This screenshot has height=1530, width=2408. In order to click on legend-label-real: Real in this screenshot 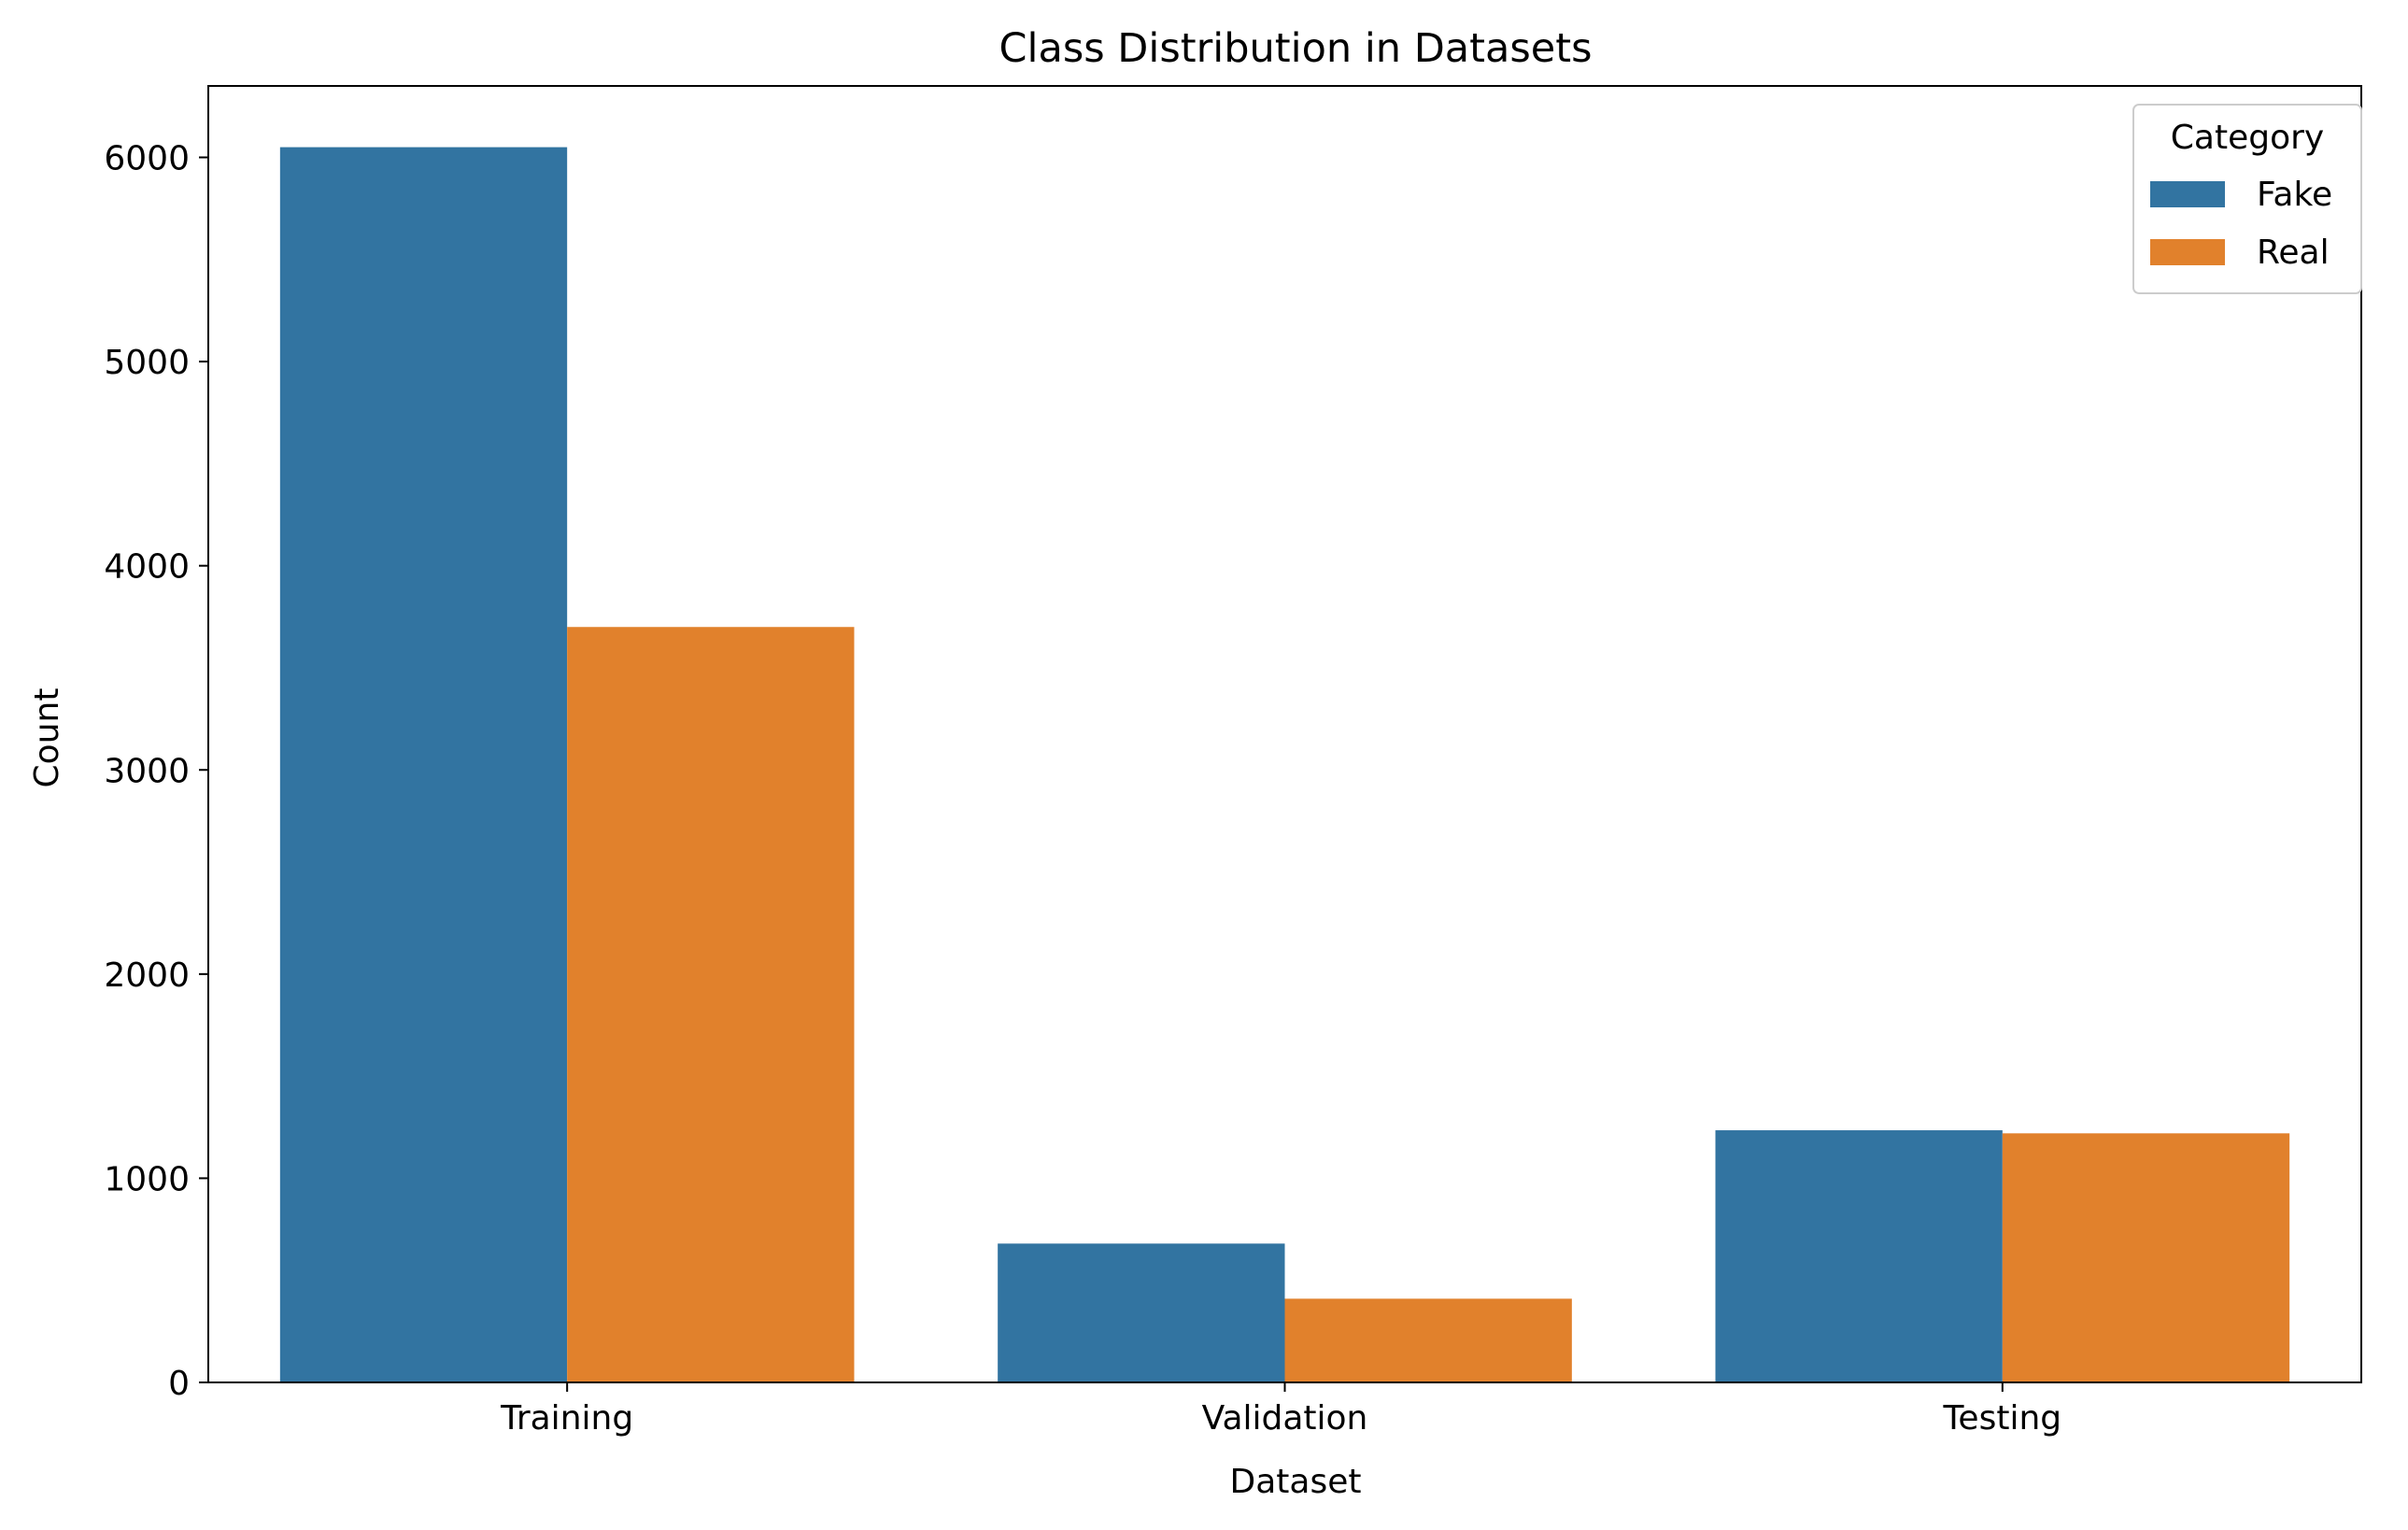, I will do `click(2293, 253)`.